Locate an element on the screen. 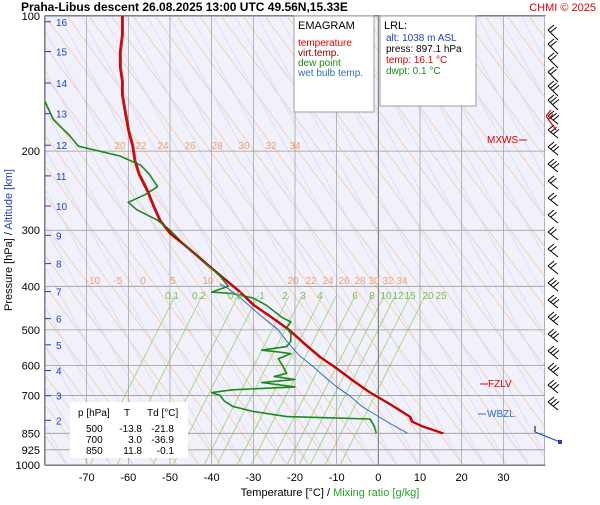 The image size is (600, 505). mixing-ratio-label: 25 is located at coordinates (441, 296).